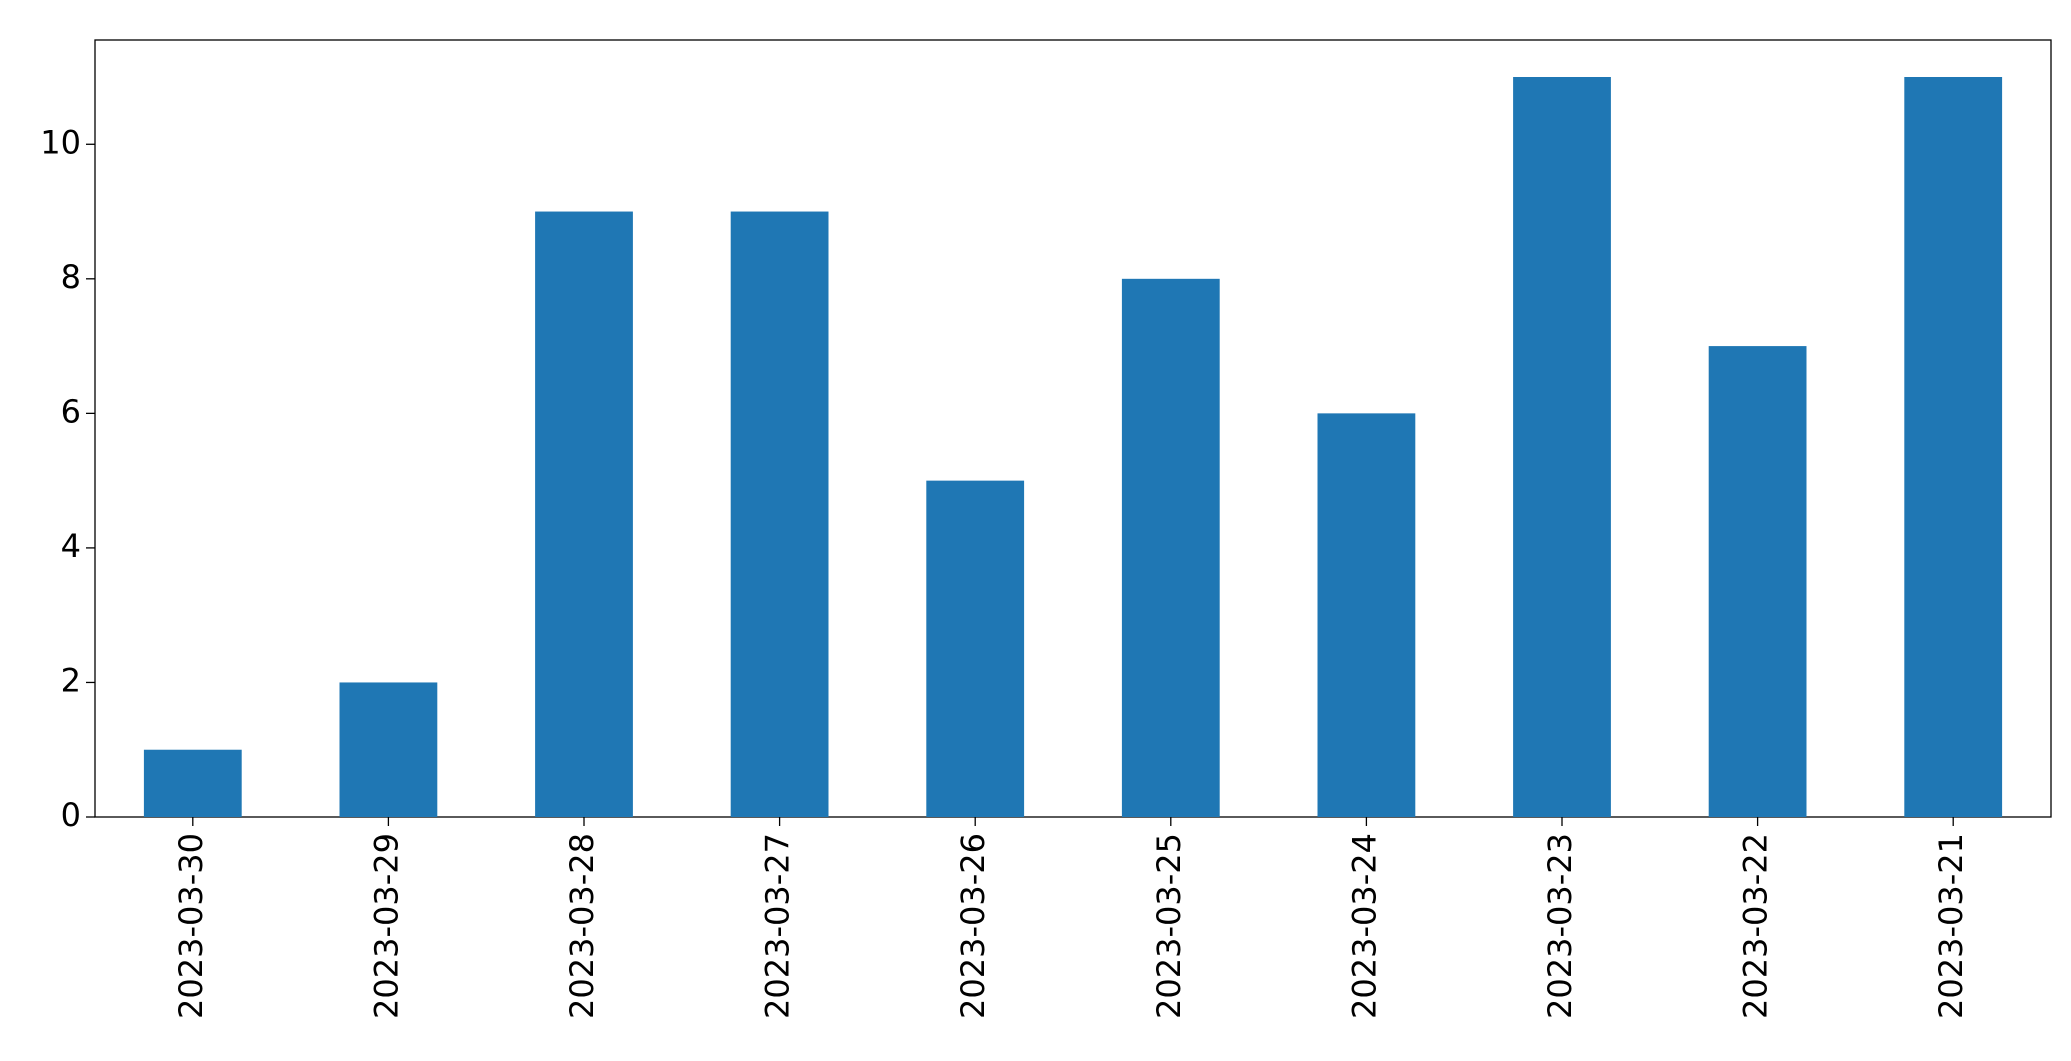 Image resolution: width=2071 pixels, height=1061 pixels. Describe the element at coordinates (1951, 926) in the screenshot. I see `x-tick-label: 2023-03-21` at that location.